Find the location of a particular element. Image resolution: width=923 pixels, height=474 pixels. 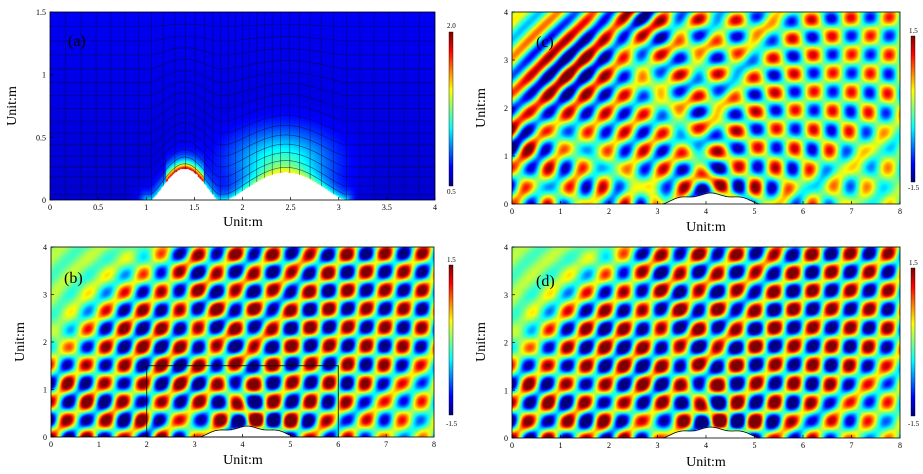

panel-c-xlabel: Unit:m is located at coordinates (706, 227).